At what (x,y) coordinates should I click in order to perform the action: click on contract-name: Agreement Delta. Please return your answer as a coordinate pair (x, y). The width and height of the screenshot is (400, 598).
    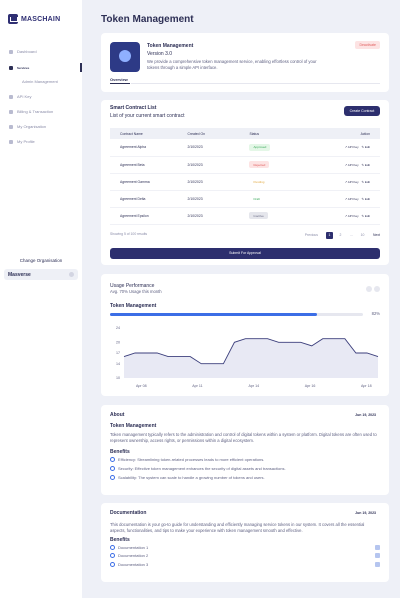
    Looking at the image, I should click on (144, 199).